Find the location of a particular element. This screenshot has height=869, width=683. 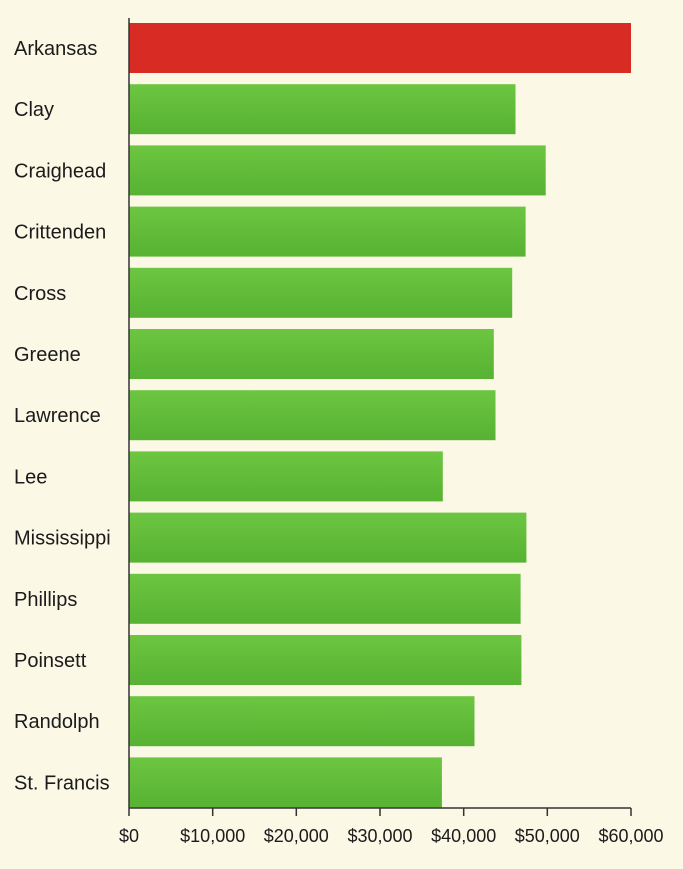

category-label-randolph: Randolph is located at coordinates (57, 722).